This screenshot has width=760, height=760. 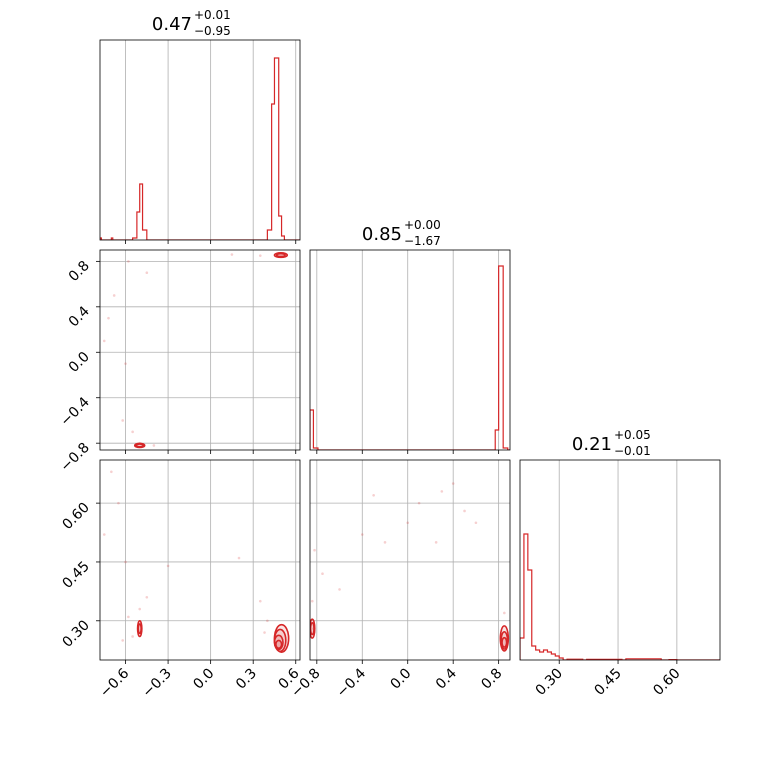 I want to click on x-tick-label: −0.6, so click(x=114, y=682).